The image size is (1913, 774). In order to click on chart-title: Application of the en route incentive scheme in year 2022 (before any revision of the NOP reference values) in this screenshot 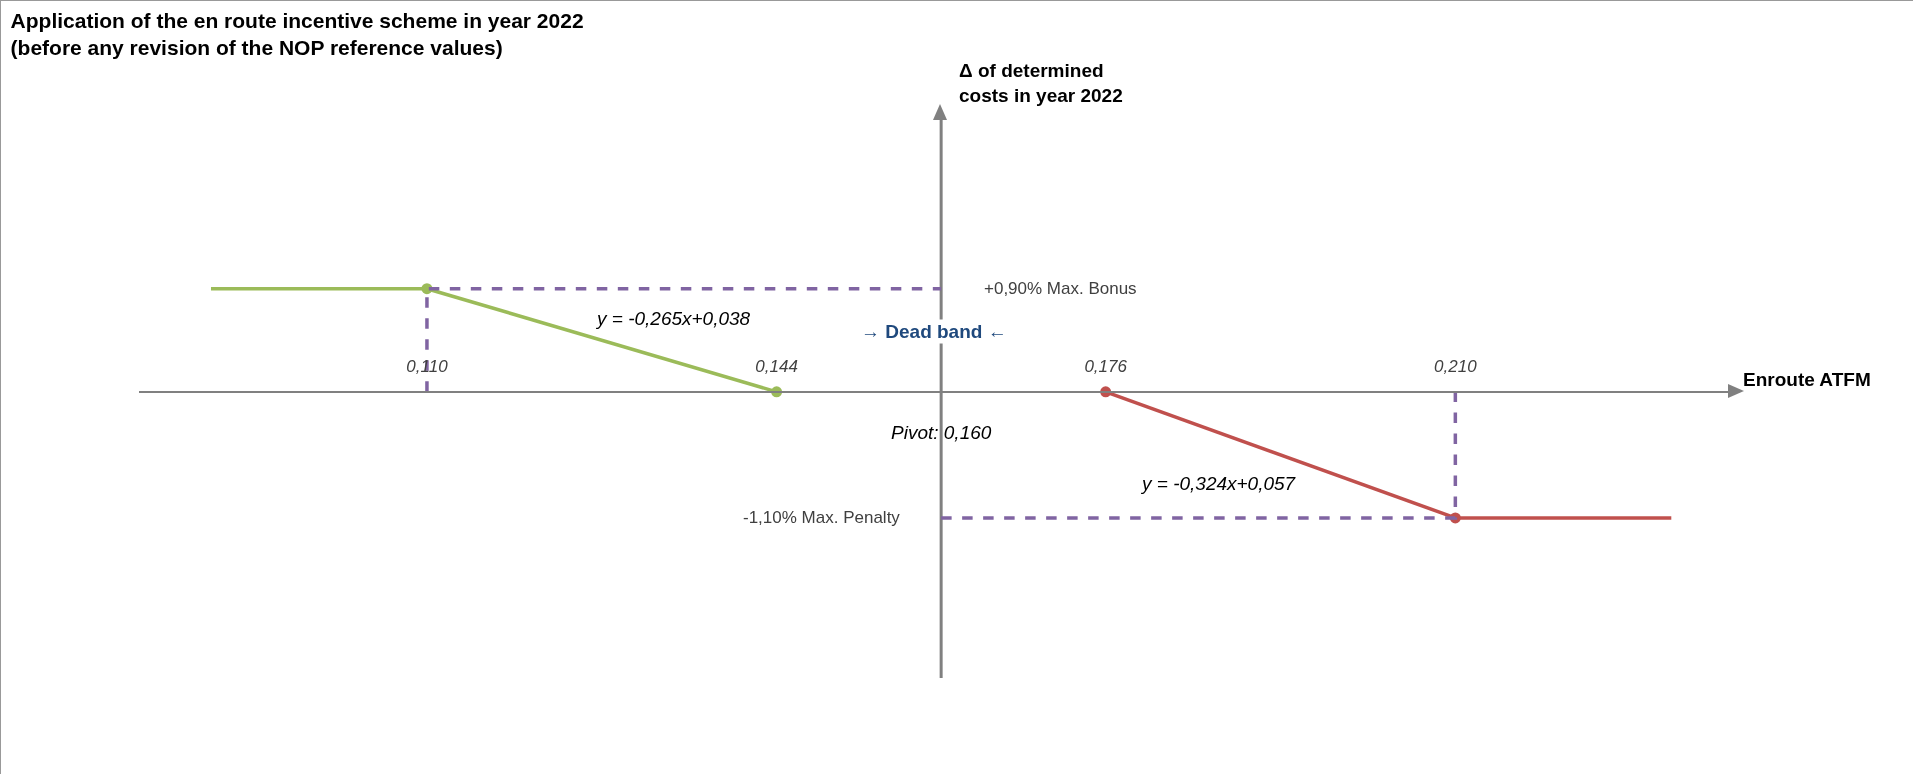, I will do `click(297, 34)`.